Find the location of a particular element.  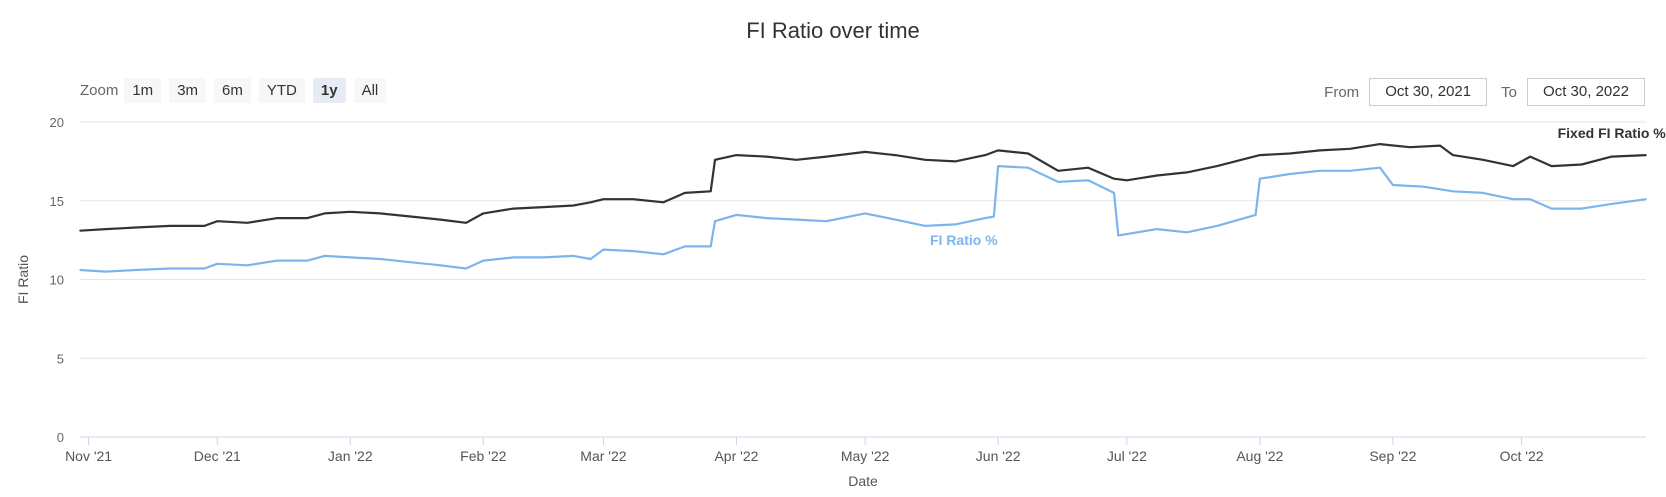

y-axis-ticks: 0 5 10 15 20 is located at coordinates (57, 280).